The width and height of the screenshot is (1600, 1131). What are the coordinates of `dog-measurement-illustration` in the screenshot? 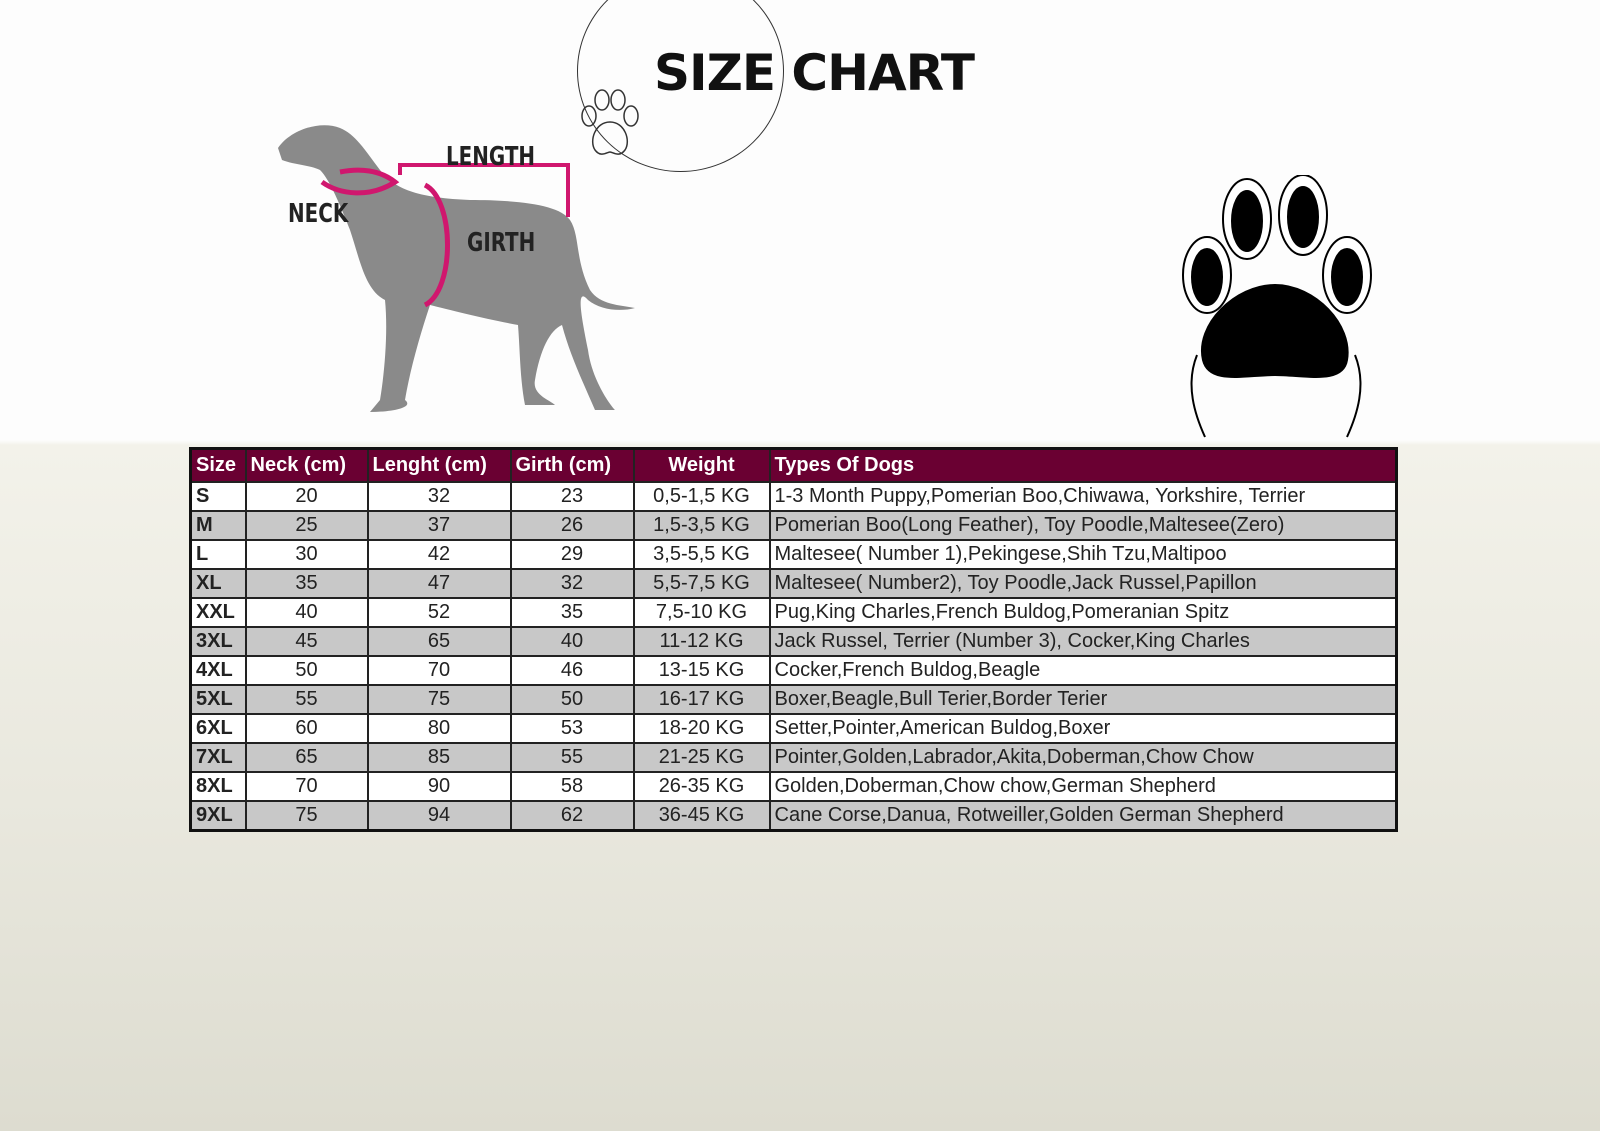 It's located at (456, 268).